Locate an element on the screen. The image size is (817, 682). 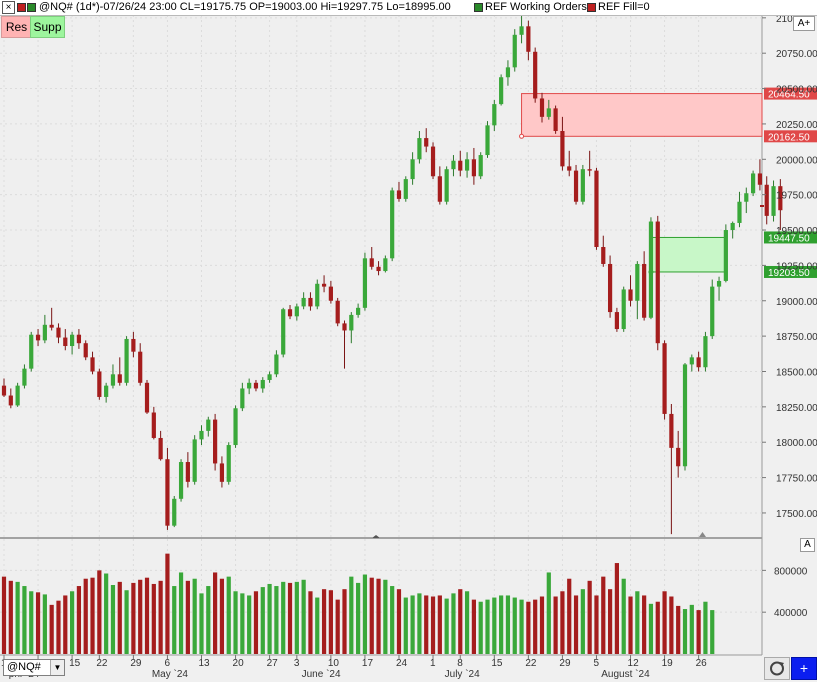
close-icon: × is located at coordinates (8, 7).